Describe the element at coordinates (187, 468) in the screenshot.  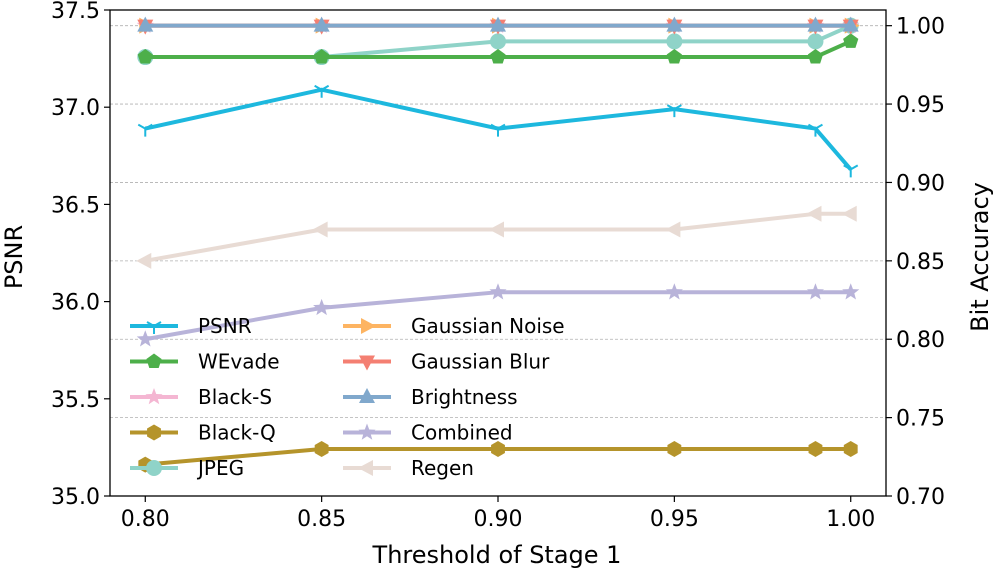
I see `legend-item-jpeg: JPEG` at that location.